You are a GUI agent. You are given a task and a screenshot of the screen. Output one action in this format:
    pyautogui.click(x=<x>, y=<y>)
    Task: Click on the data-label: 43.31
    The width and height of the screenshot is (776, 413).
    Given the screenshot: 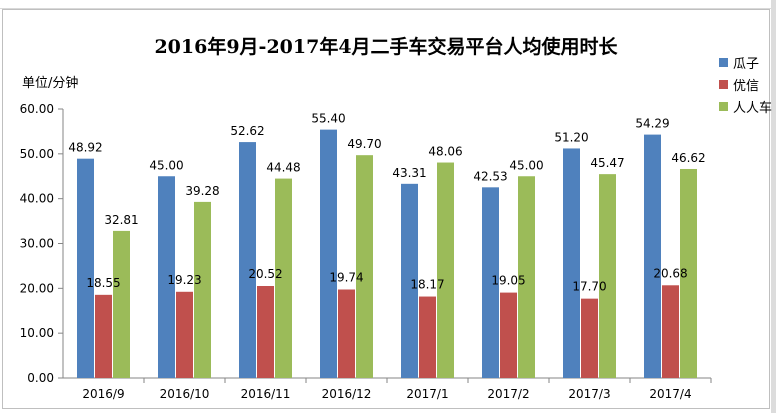 What is the action you would take?
    pyautogui.click(x=409, y=173)
    